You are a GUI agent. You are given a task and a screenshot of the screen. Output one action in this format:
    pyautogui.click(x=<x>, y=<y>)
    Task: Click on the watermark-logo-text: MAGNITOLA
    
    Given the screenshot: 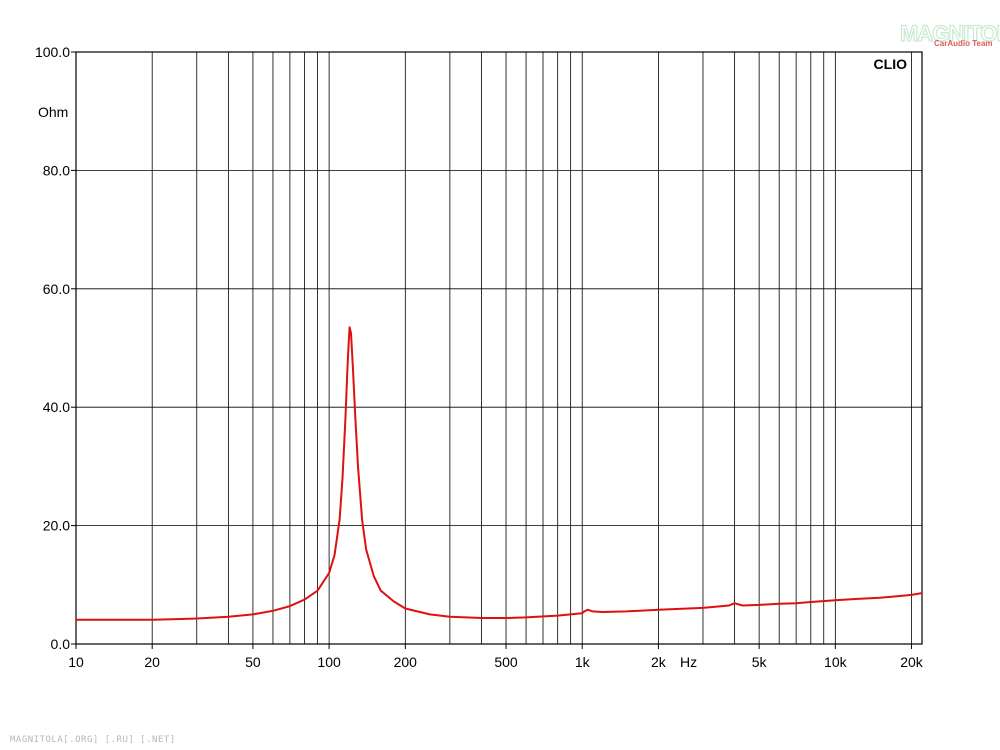 What is the action you would take?
    pyautogui.click(x=950, y=33)
    